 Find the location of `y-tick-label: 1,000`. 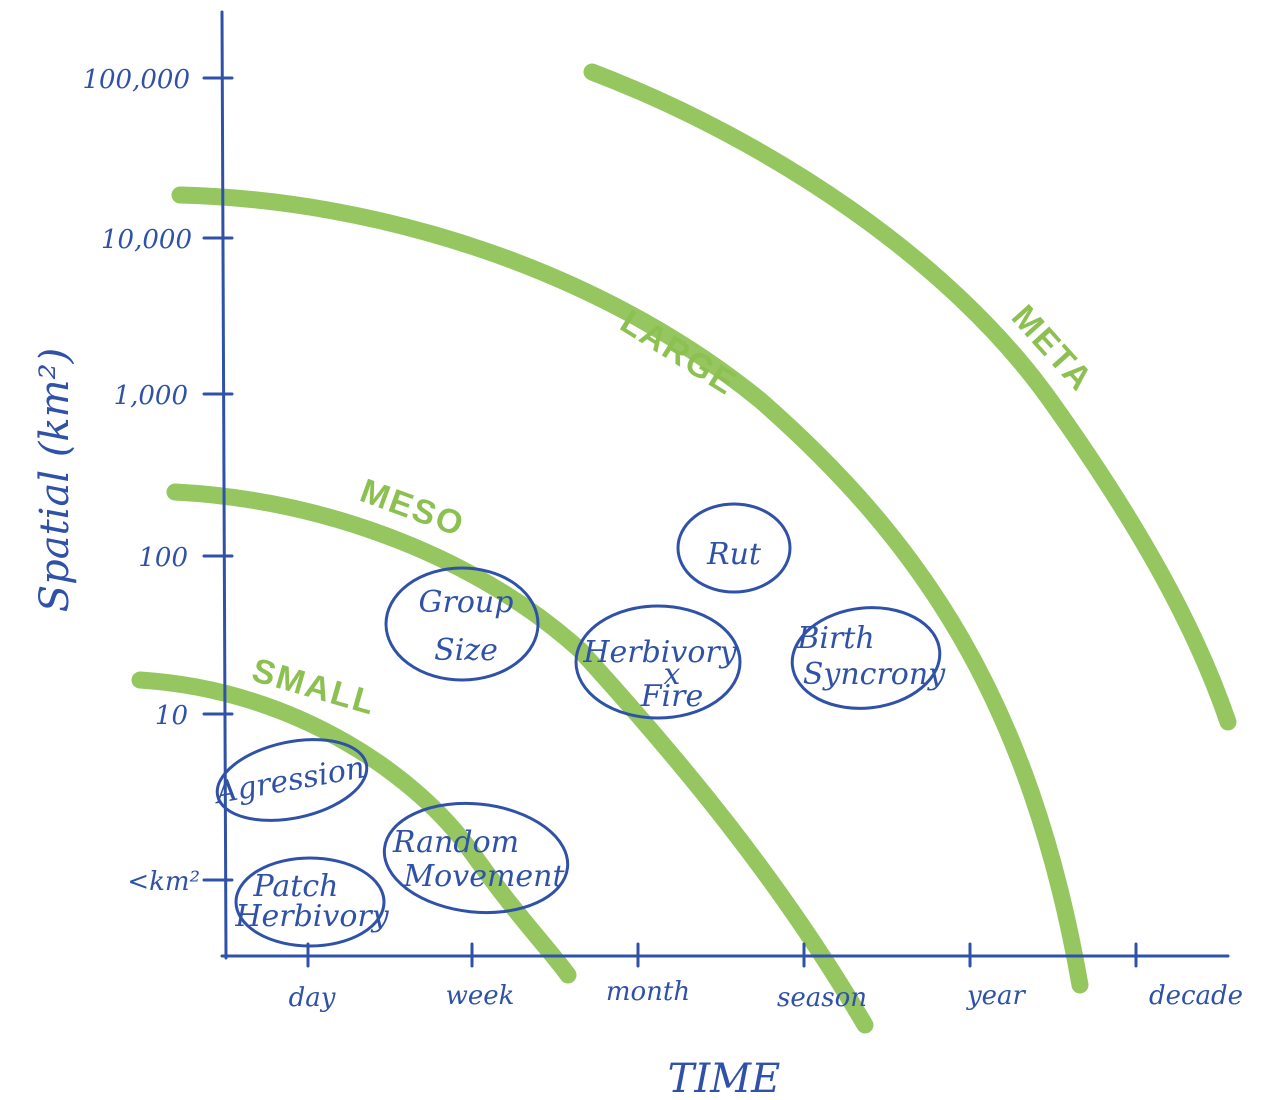

y-tick-label: 1,000 is located at coordinates (151, 396).